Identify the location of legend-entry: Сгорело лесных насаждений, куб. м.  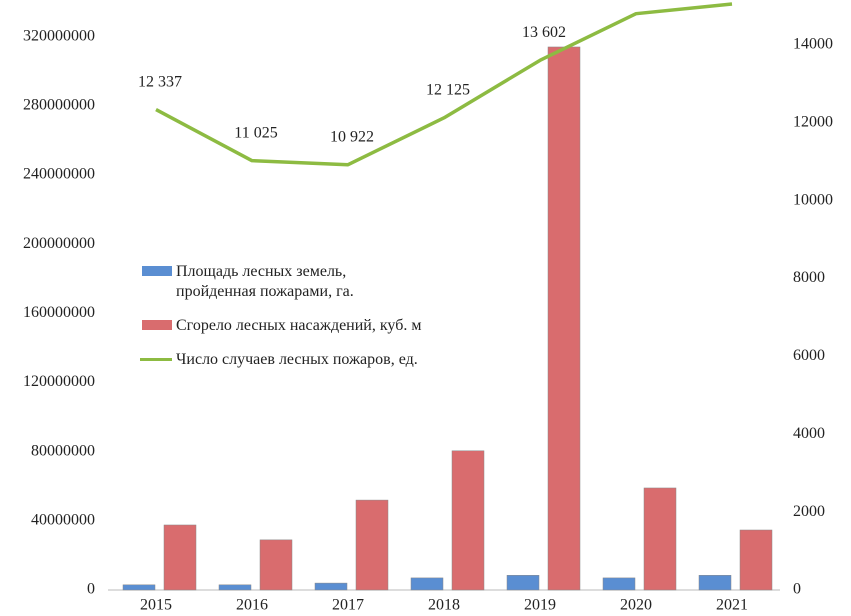
(330, 326).